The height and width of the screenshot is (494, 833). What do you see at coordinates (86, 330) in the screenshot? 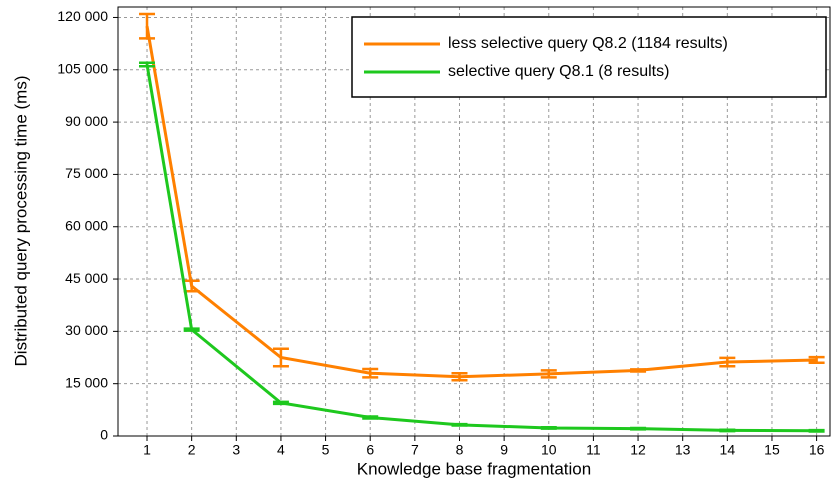
I see `y-tick-label: 30 000` at bounding box center [86, 330].